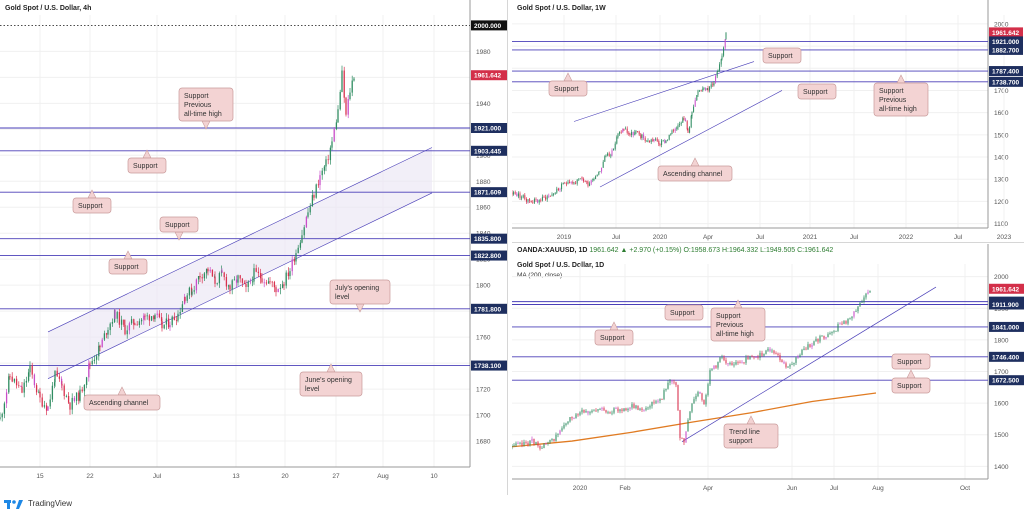  I want to click on annotation-text: Previous, so click(198, 105).